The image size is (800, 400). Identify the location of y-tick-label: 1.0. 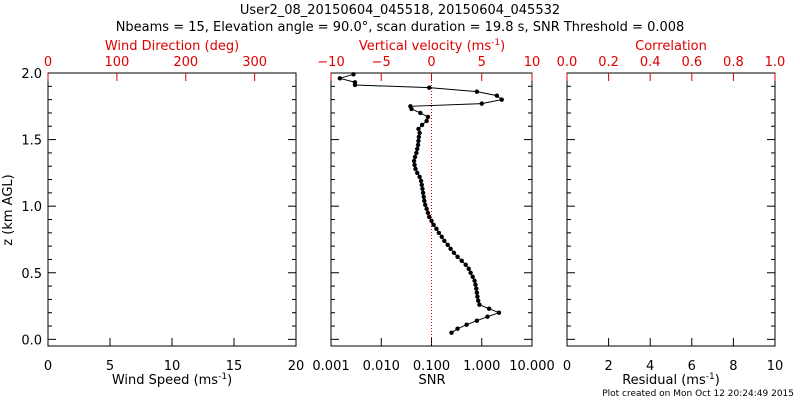
(31, 207).